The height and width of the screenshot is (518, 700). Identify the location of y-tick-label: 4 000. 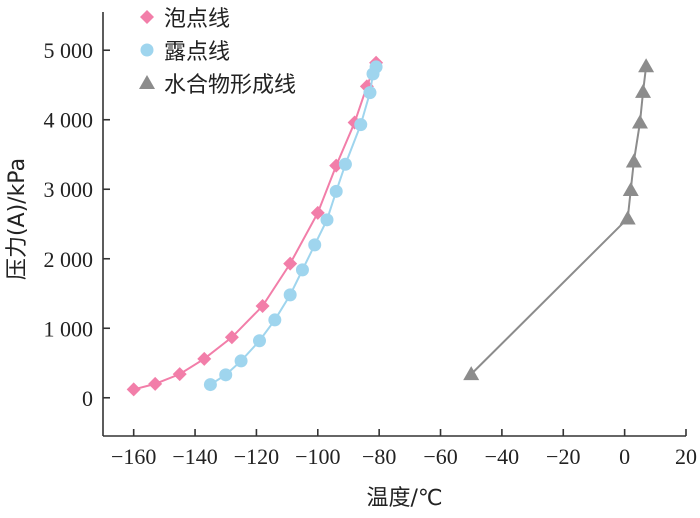
(69, 120).